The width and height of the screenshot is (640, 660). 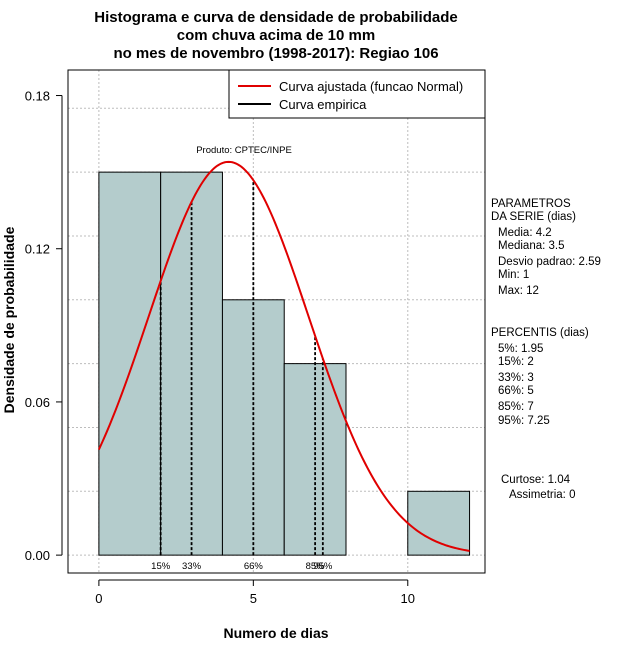 I want to click on percentile-label: 95%, so click(x=323, y=566).